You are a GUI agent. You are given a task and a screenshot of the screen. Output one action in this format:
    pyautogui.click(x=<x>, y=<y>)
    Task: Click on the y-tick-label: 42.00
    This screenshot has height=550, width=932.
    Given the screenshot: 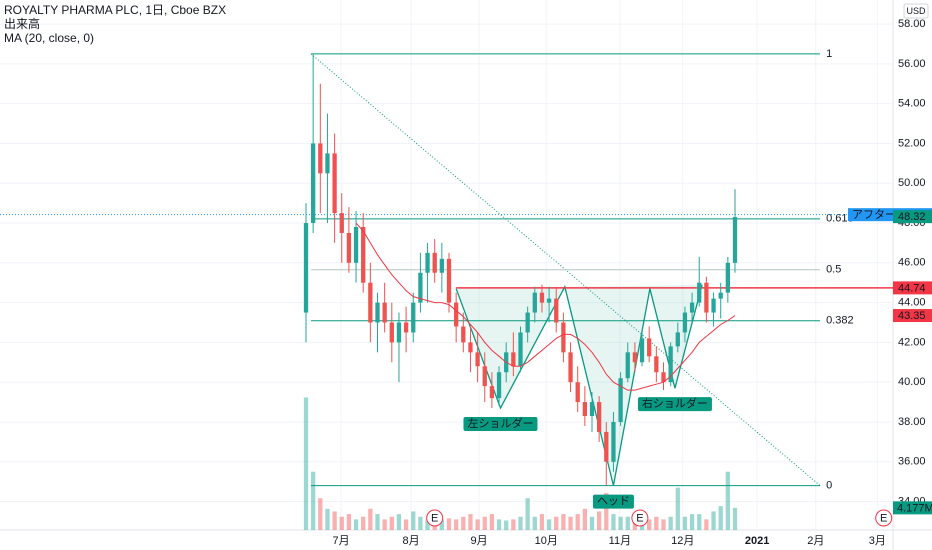 What is the action you would take?
    pyautogui.click(x=912, y=342)
    